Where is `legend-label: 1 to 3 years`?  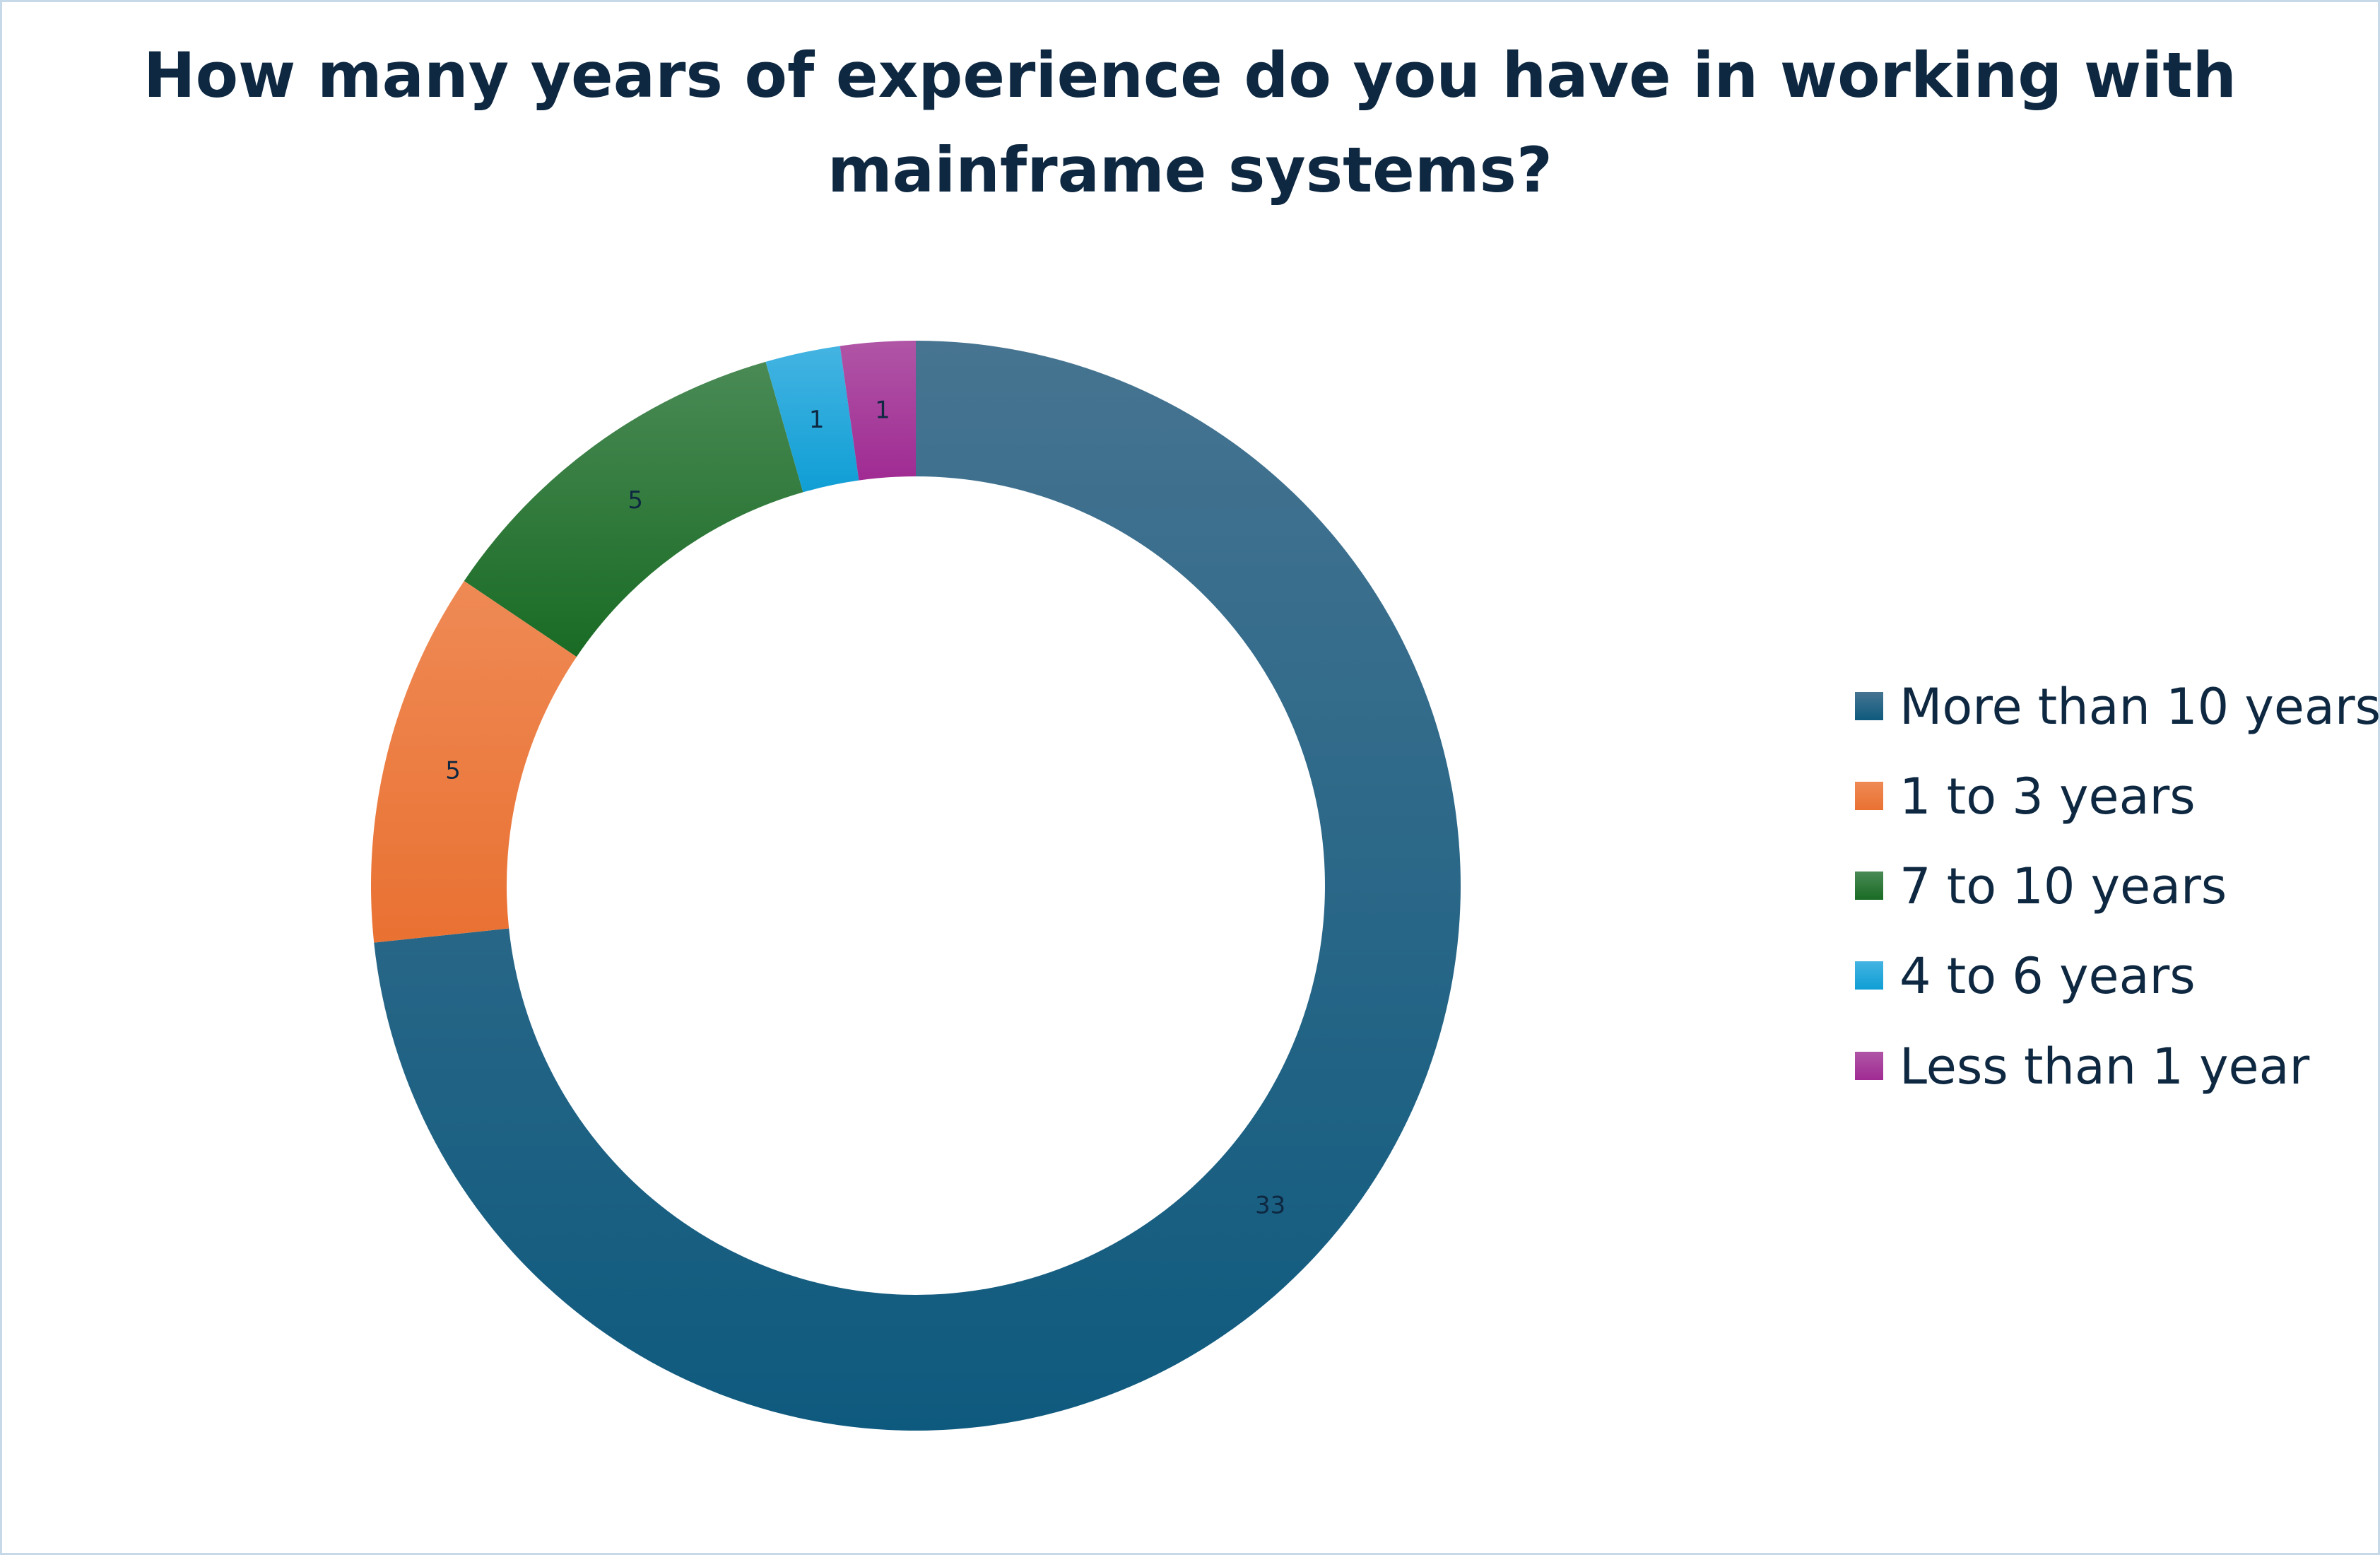
legend-label: 1 to 3 years is located at coordinates (2047, 797).